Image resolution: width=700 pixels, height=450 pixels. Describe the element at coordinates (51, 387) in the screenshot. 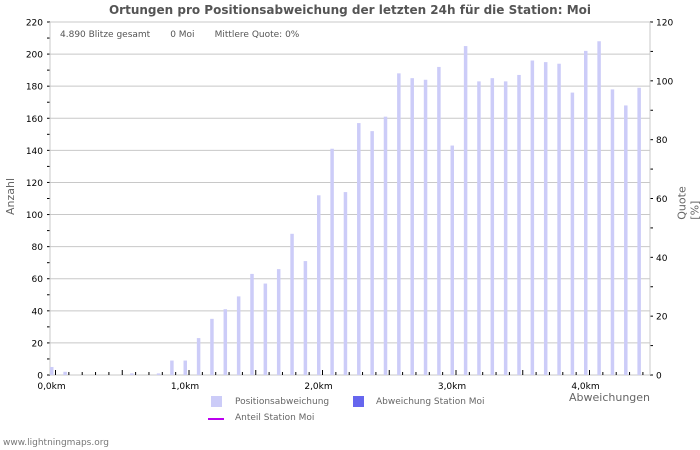

I see `svg-text: 0,0km` at that location.